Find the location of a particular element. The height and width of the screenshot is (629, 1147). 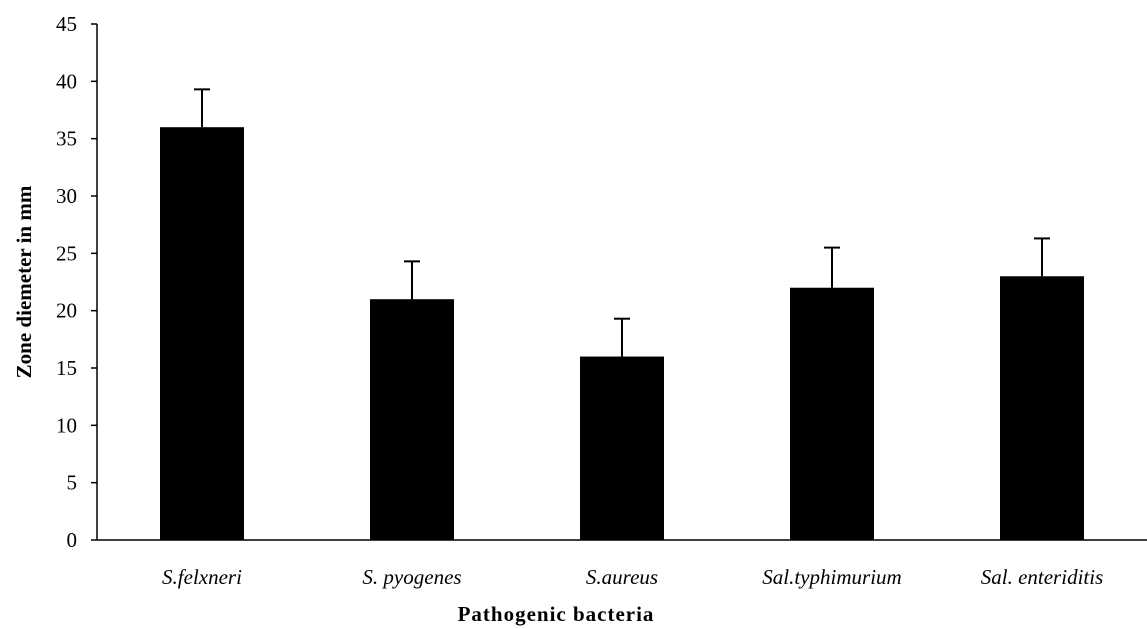

y-tick-label: 10 is located at coordinates (66, 425).